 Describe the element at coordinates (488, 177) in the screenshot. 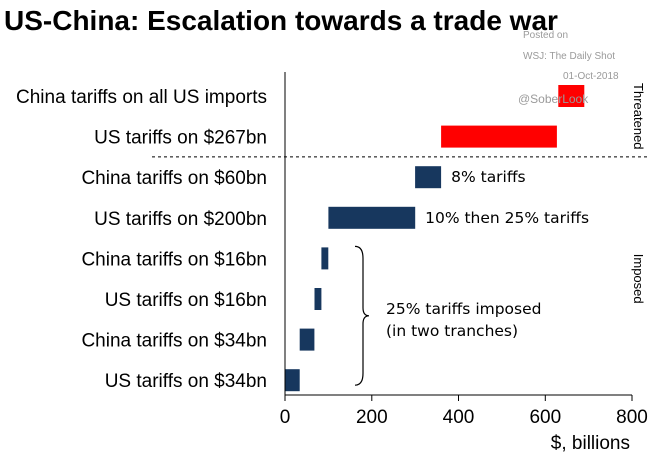

I see `annotation-0: 8% tariffs` at that location.